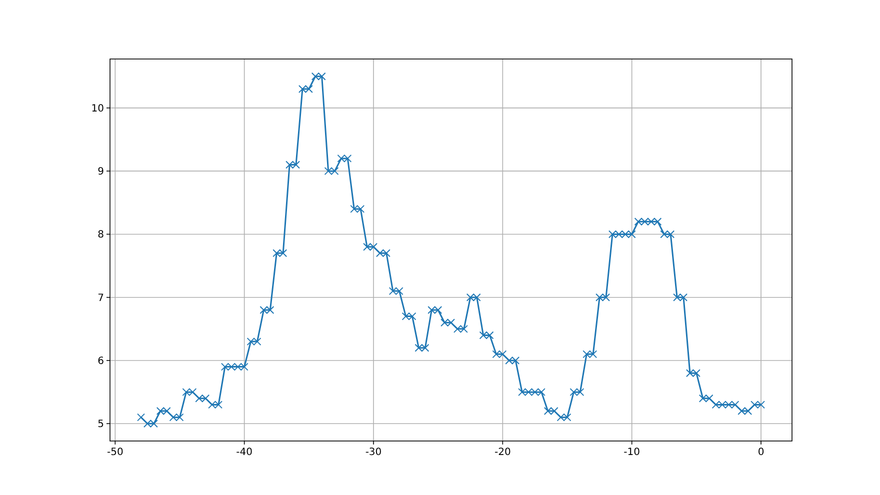 The height and width of the screenshot is (495, 880). What do you see at coordinates (502, 452) in the screenshot?
I see `x-tick-label: -20` at bounding box center [502, 452].